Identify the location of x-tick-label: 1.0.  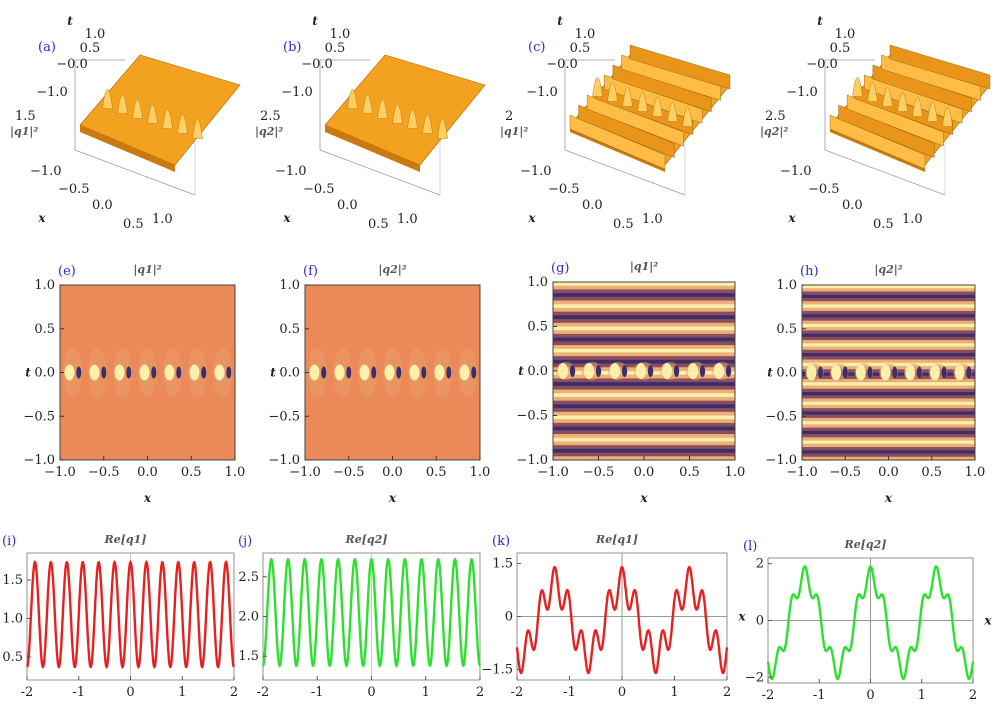
(480, 472).